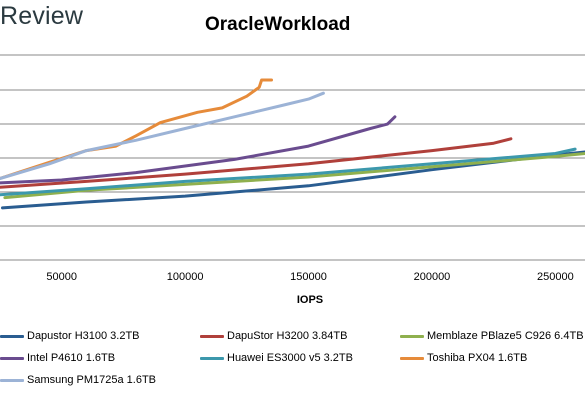 The image size is (585, 401). I want to click on legend-item: Samsung PM1725a 1.6TB, so click(78, 380).